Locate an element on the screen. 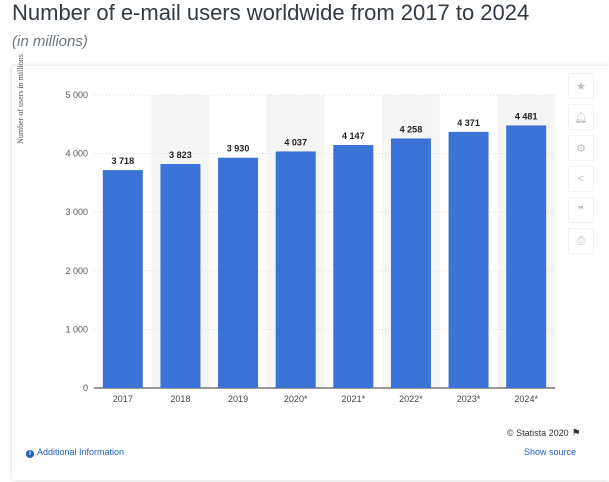 Image resolution: width=609 pixels, height=482 pixels. show-source-label: Show source is located at coordinates (550, 452).